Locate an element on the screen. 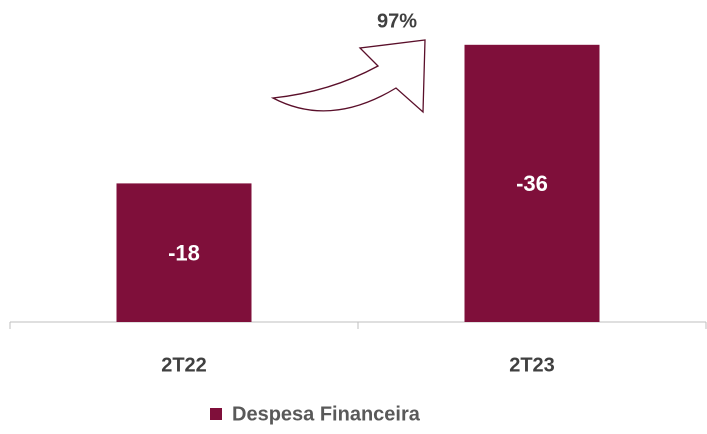 The image size is (707, 434). legend-swatch is located at coordinates (216, 414).